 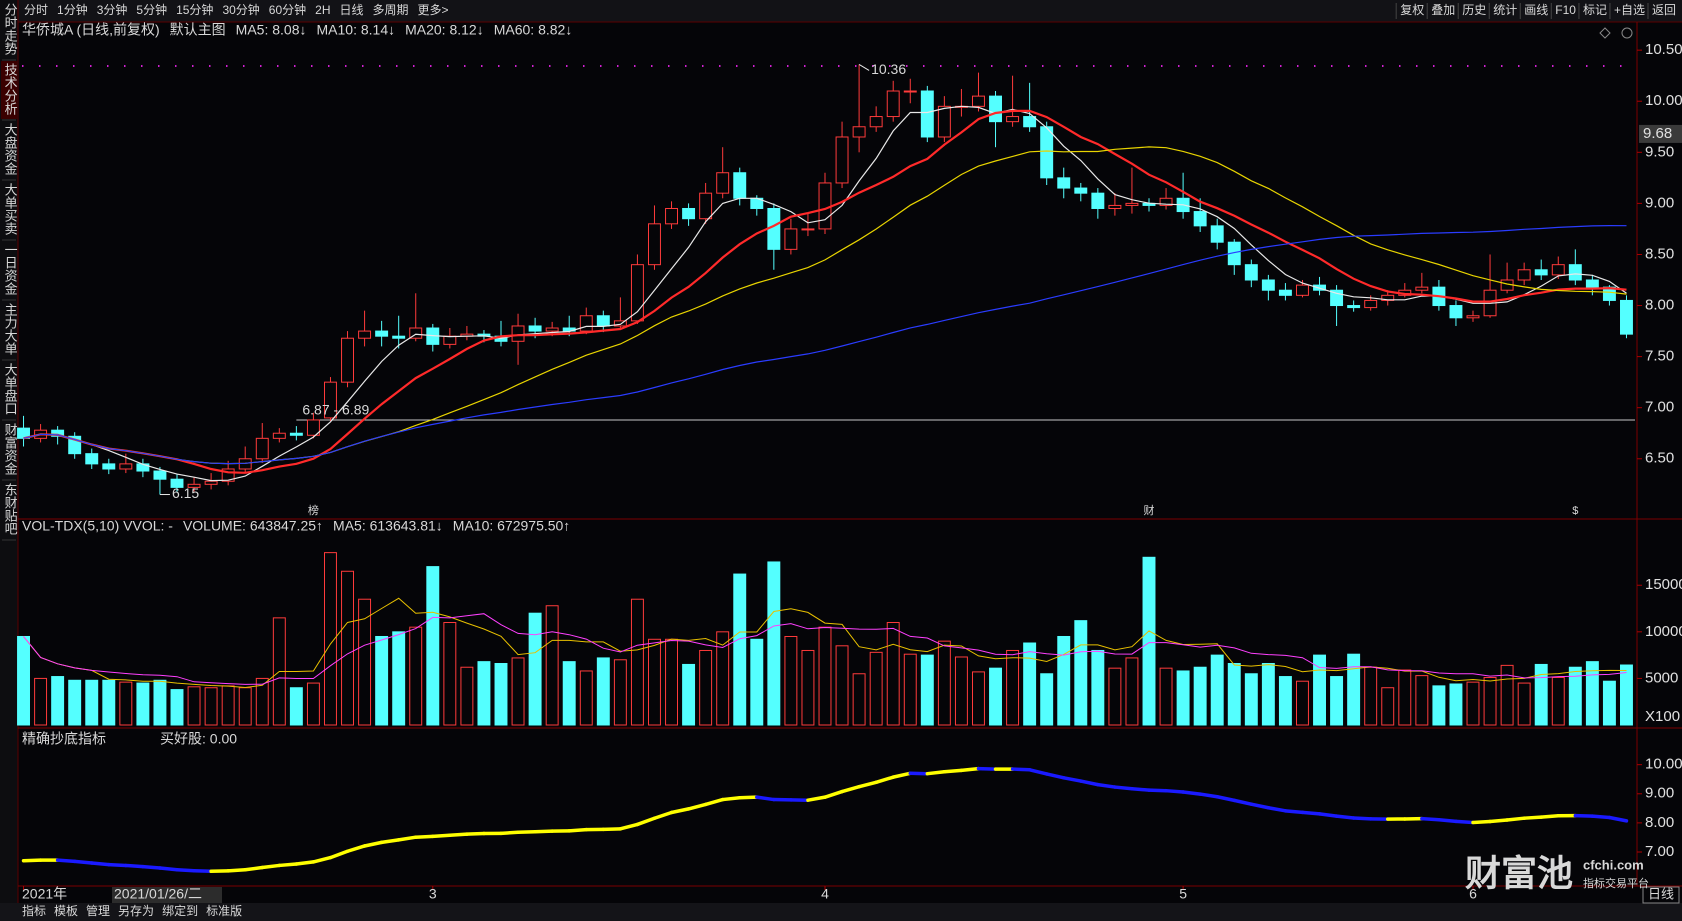 I want to click on event-marker: 财, so click(x=1149, y=510).